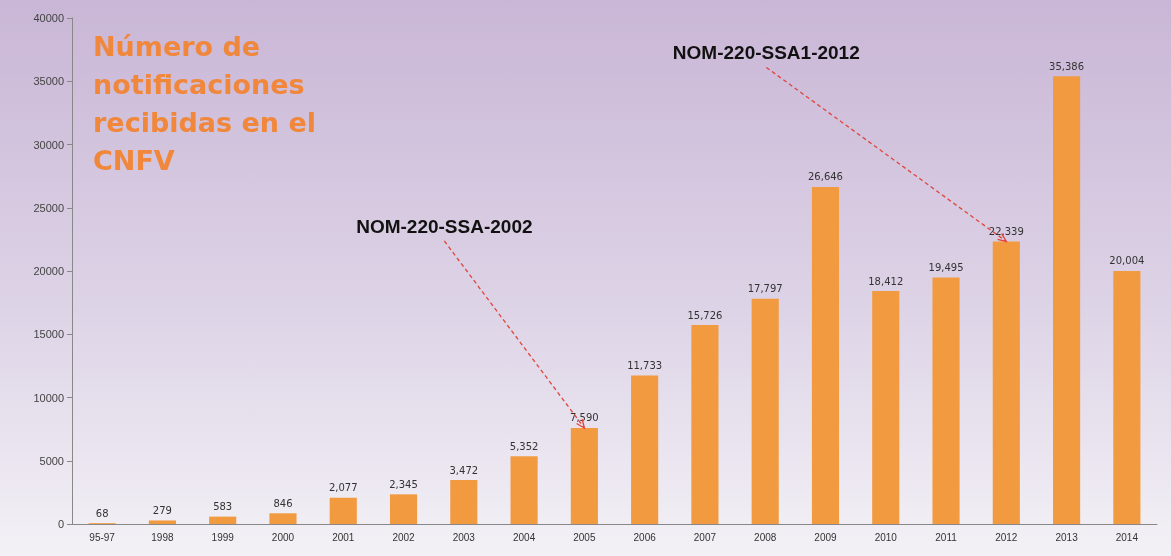  Describe the element at coordinates (765, 289) in the screenshot. I see `data-label: 17,797` at that location.